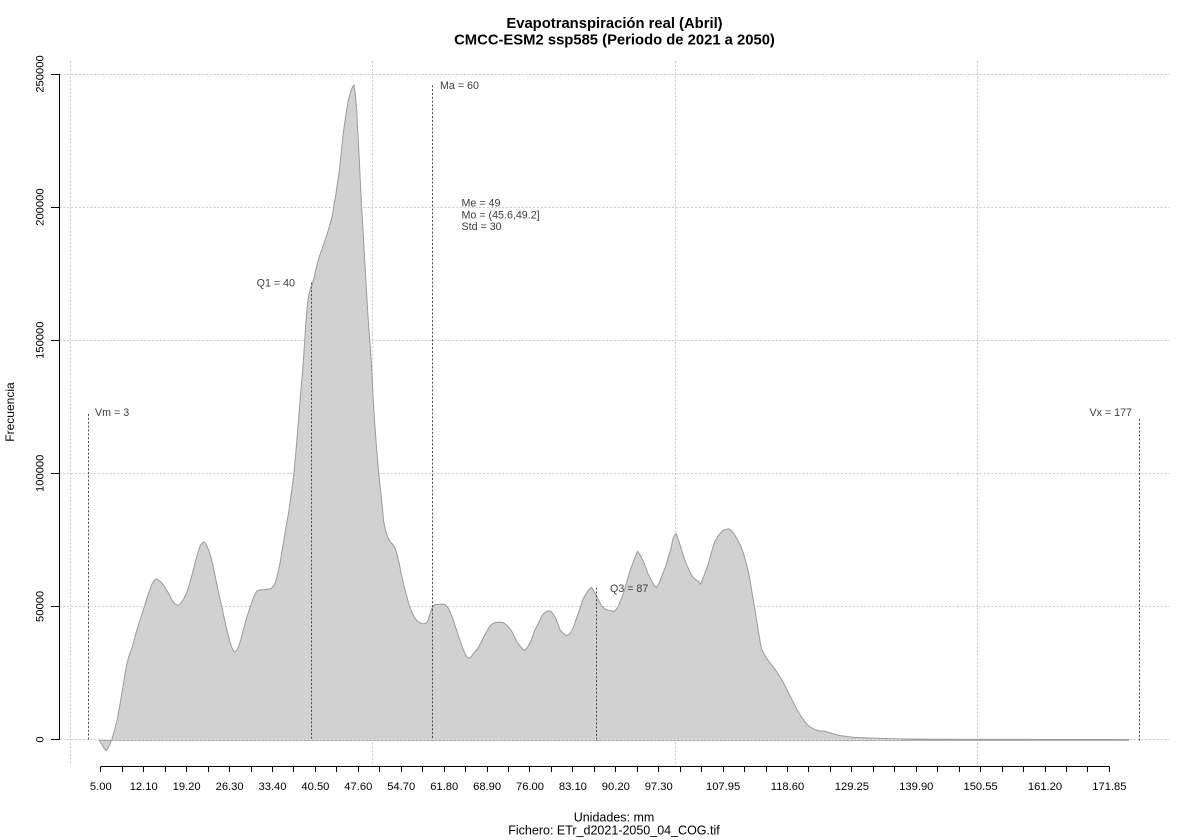 The height and width of the screenshot is (840, 1200). I want to click on svg-text: 5.00, so click(101, 787).